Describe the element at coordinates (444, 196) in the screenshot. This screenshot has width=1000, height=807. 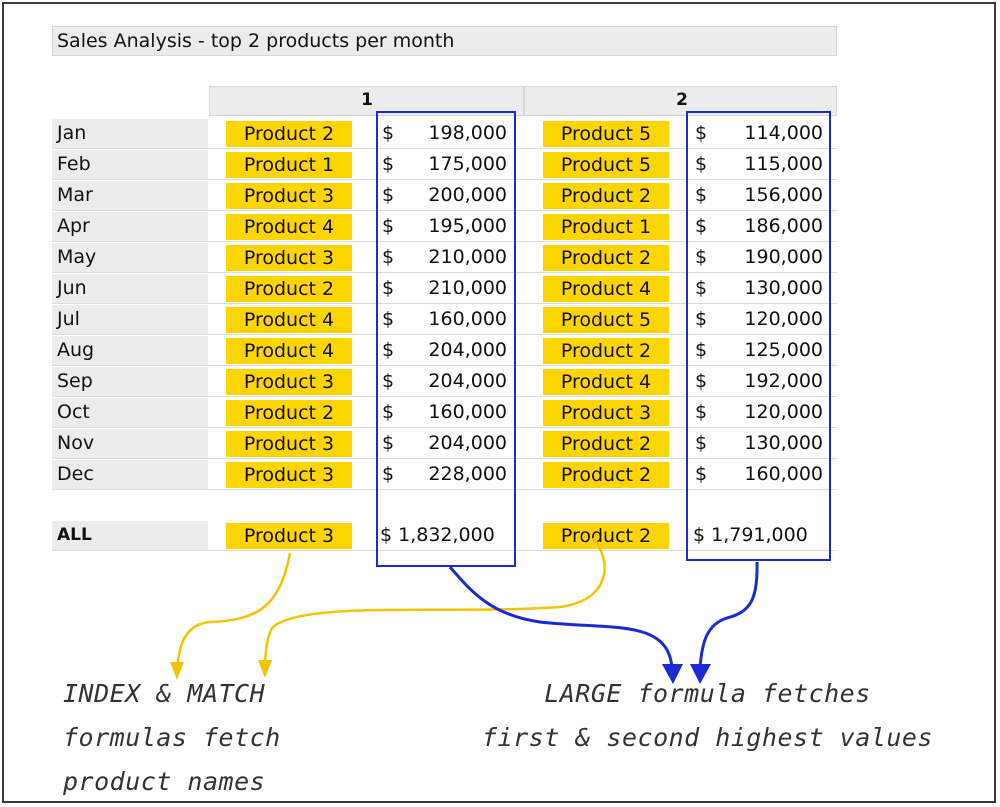
I see `table-row: Mar Product 3 $200,000 Product 2 $156,000` at that location.